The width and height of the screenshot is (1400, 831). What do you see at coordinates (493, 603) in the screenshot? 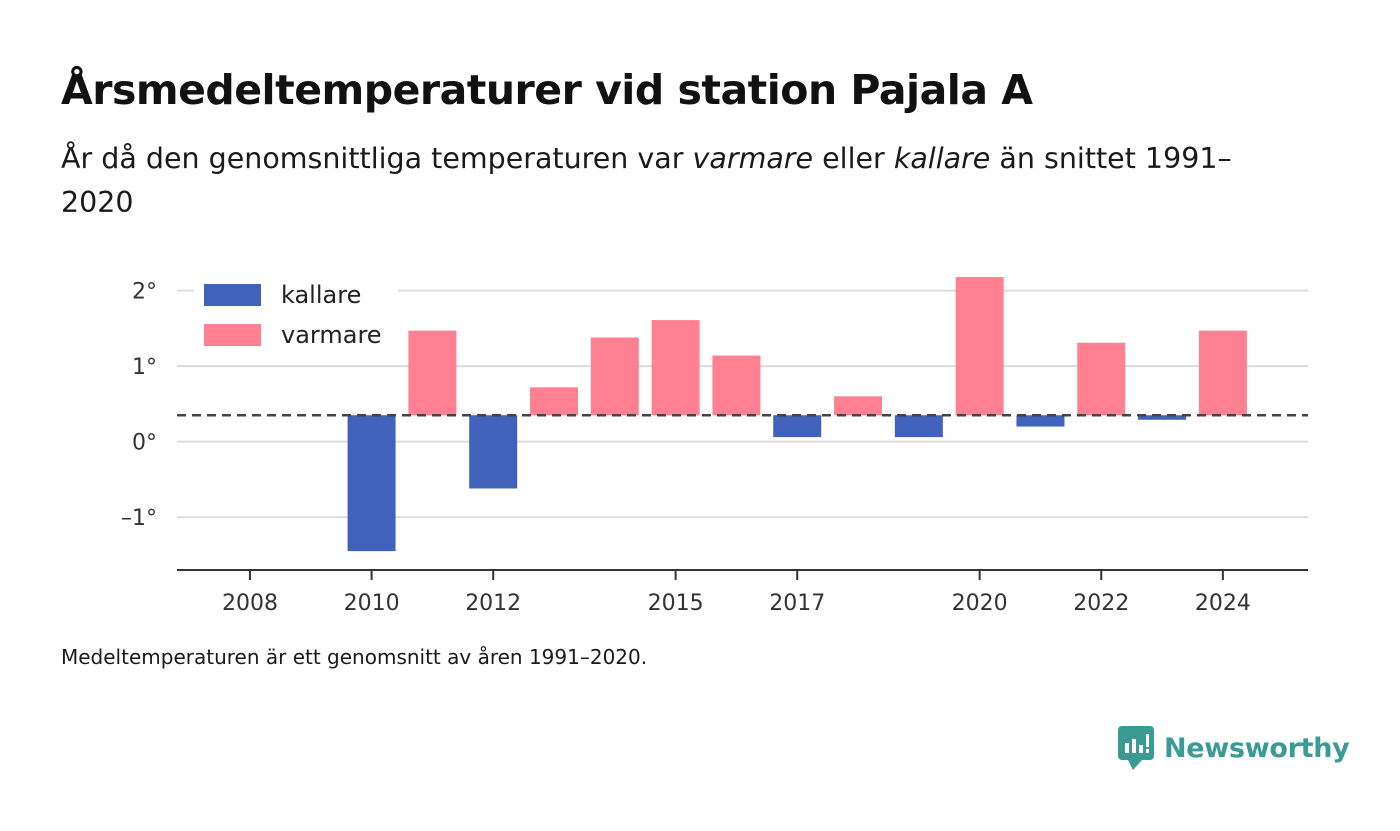
I see `x-tick-label: 2012` at bounding box center [493, 603].